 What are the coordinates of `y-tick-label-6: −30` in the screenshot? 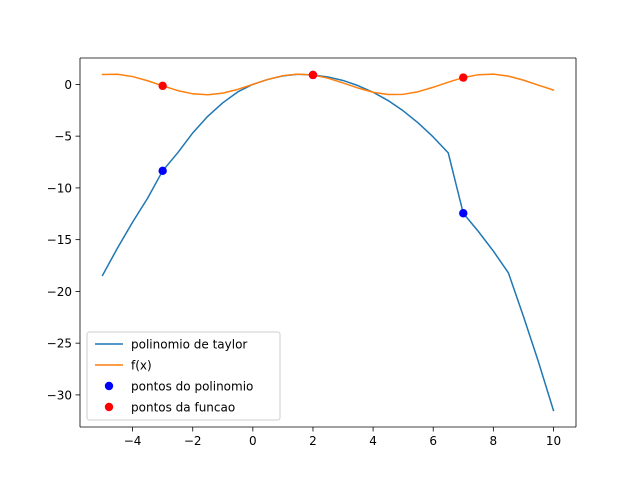 It's located at (59, 395).